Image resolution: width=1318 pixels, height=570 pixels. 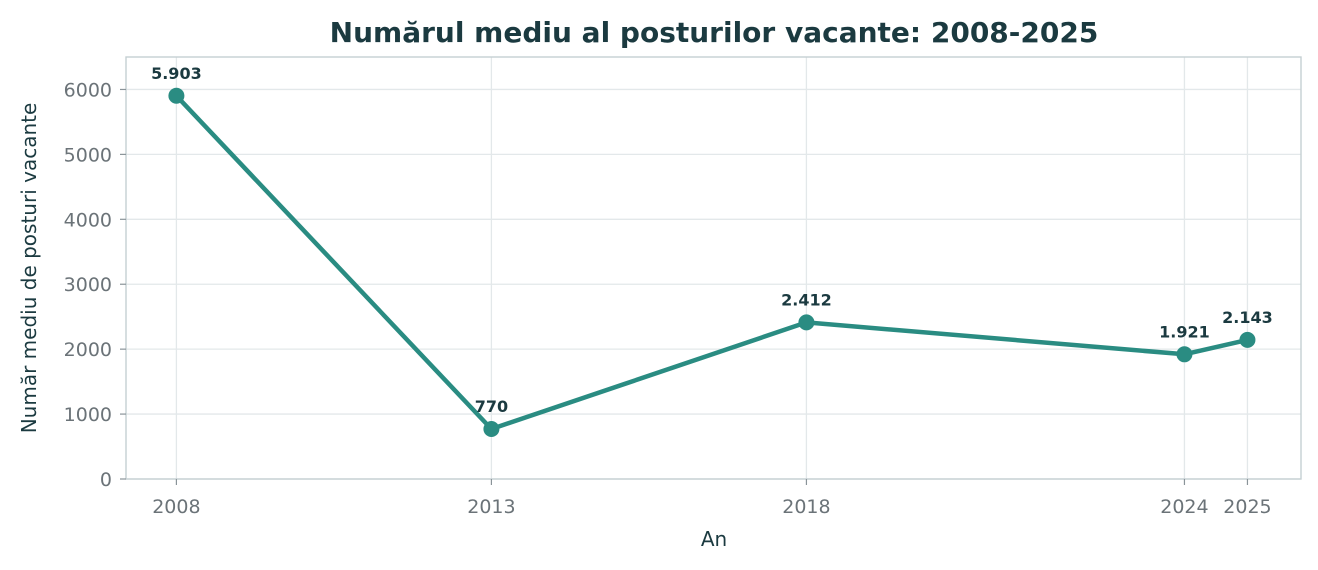 I want to click on x-tick-label: 2024, so click(x=1184, y=507).